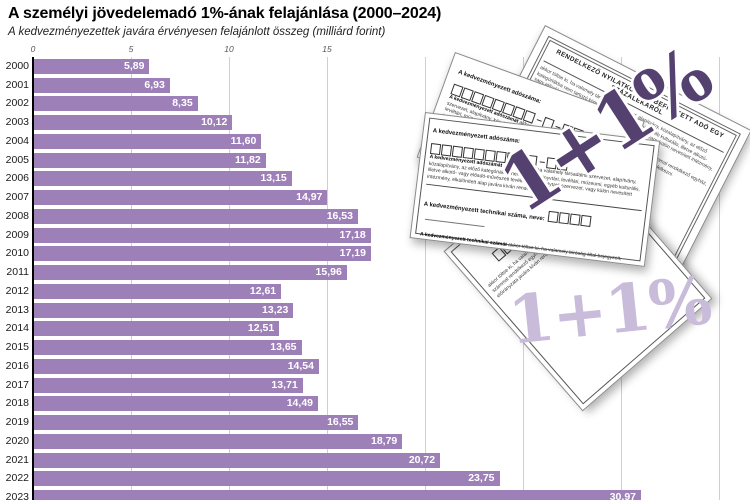  I want to click on chart-row: 2010 17,19, so click(375, 254).